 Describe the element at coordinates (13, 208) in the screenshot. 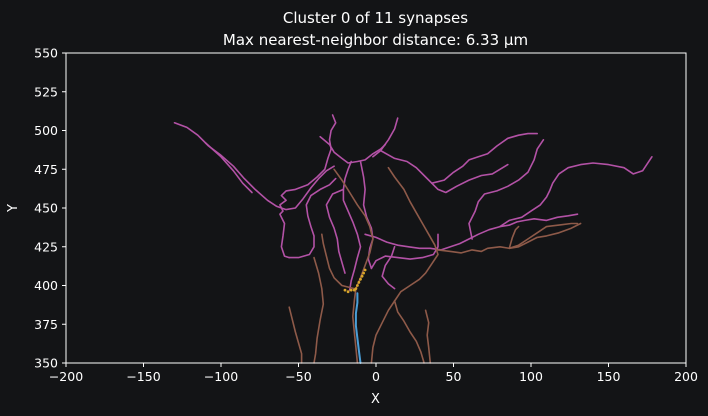

I see `y-axis-label: Y` at that location.